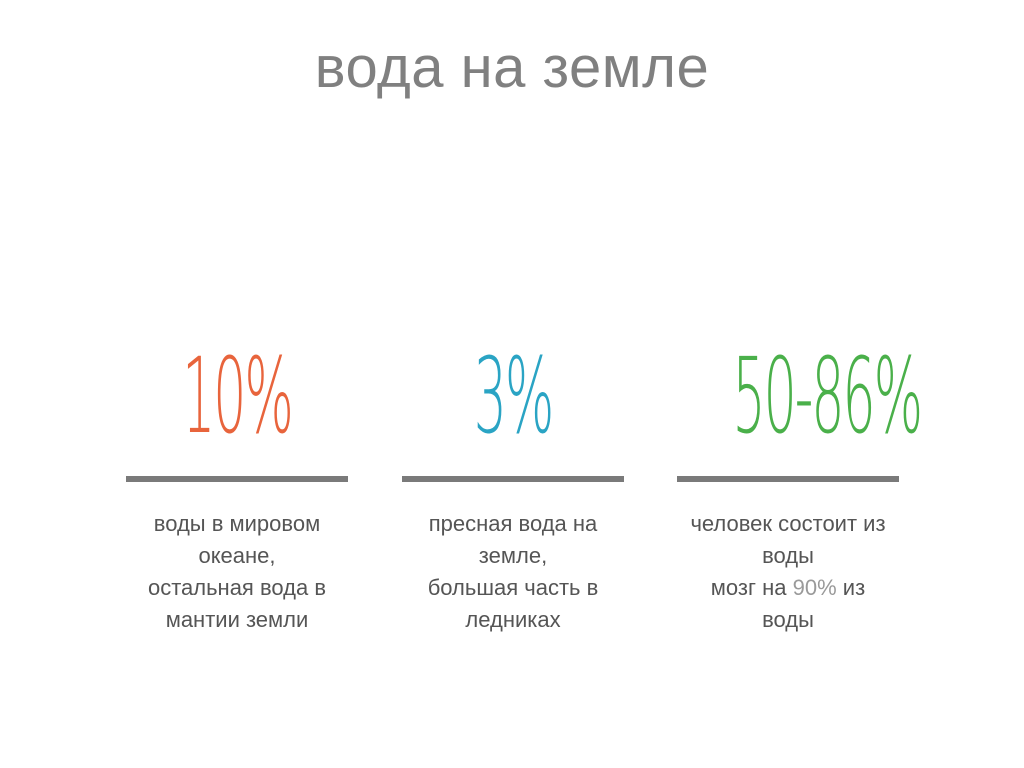  What do you see at coordinates (814, 587) in the screenshot?
I see `highlight-value: 90%` at bounding box center [814, 587].